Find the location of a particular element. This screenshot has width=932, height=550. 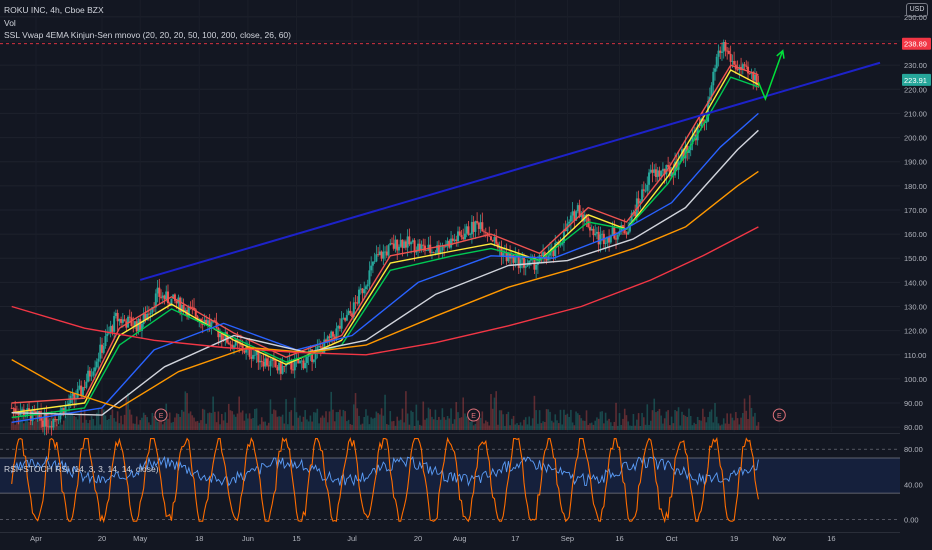

projection-arrowhead is located at coordinates (780, 54).